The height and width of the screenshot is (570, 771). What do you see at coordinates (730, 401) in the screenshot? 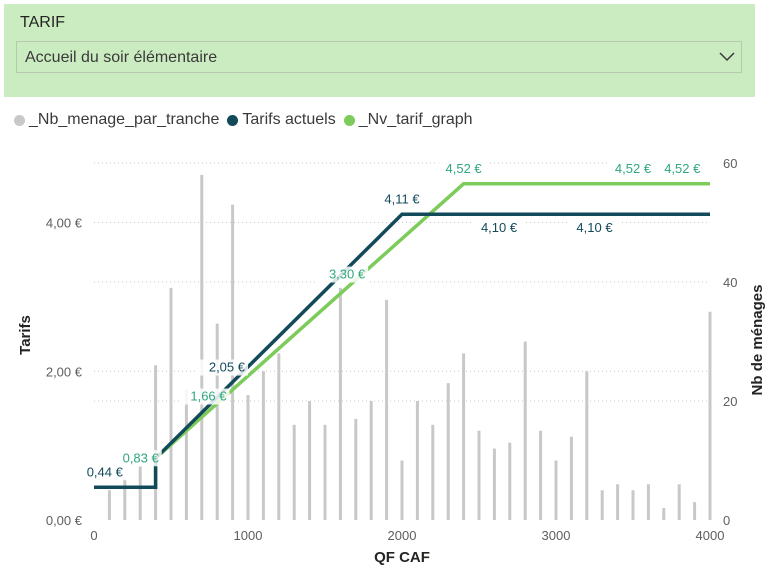
I see `y-right-tick-label: 20` at bounding box center [730, 401].